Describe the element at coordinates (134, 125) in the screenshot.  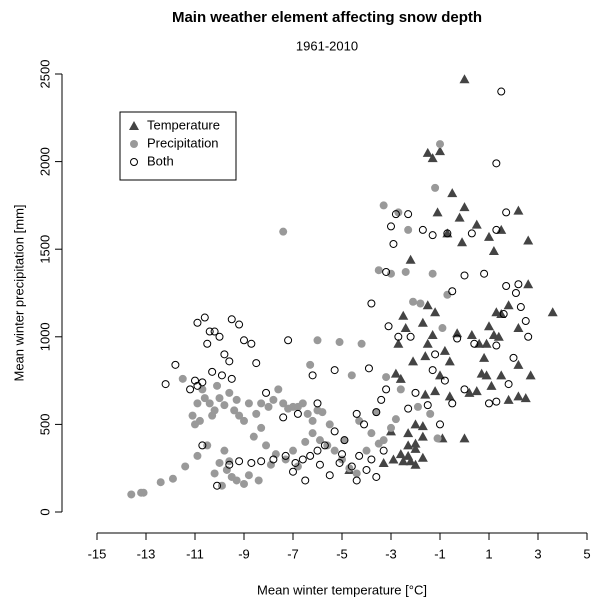
I see `legend-marker` at that location.